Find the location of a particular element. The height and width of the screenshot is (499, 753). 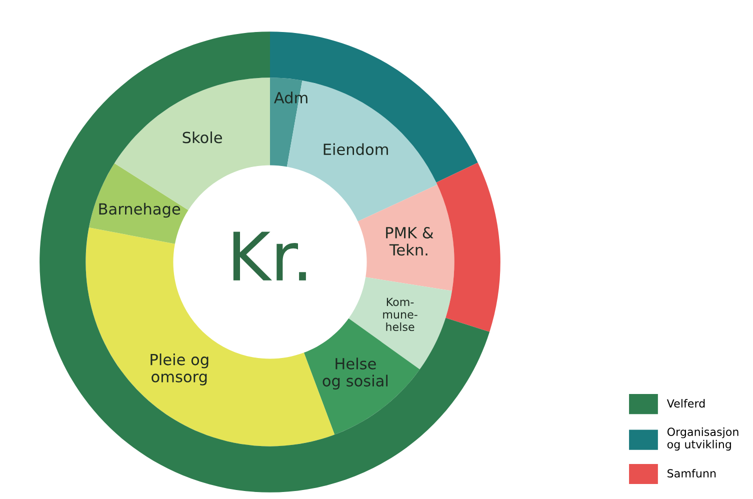

slice-label: Skole is located at coordinates (202, 137).